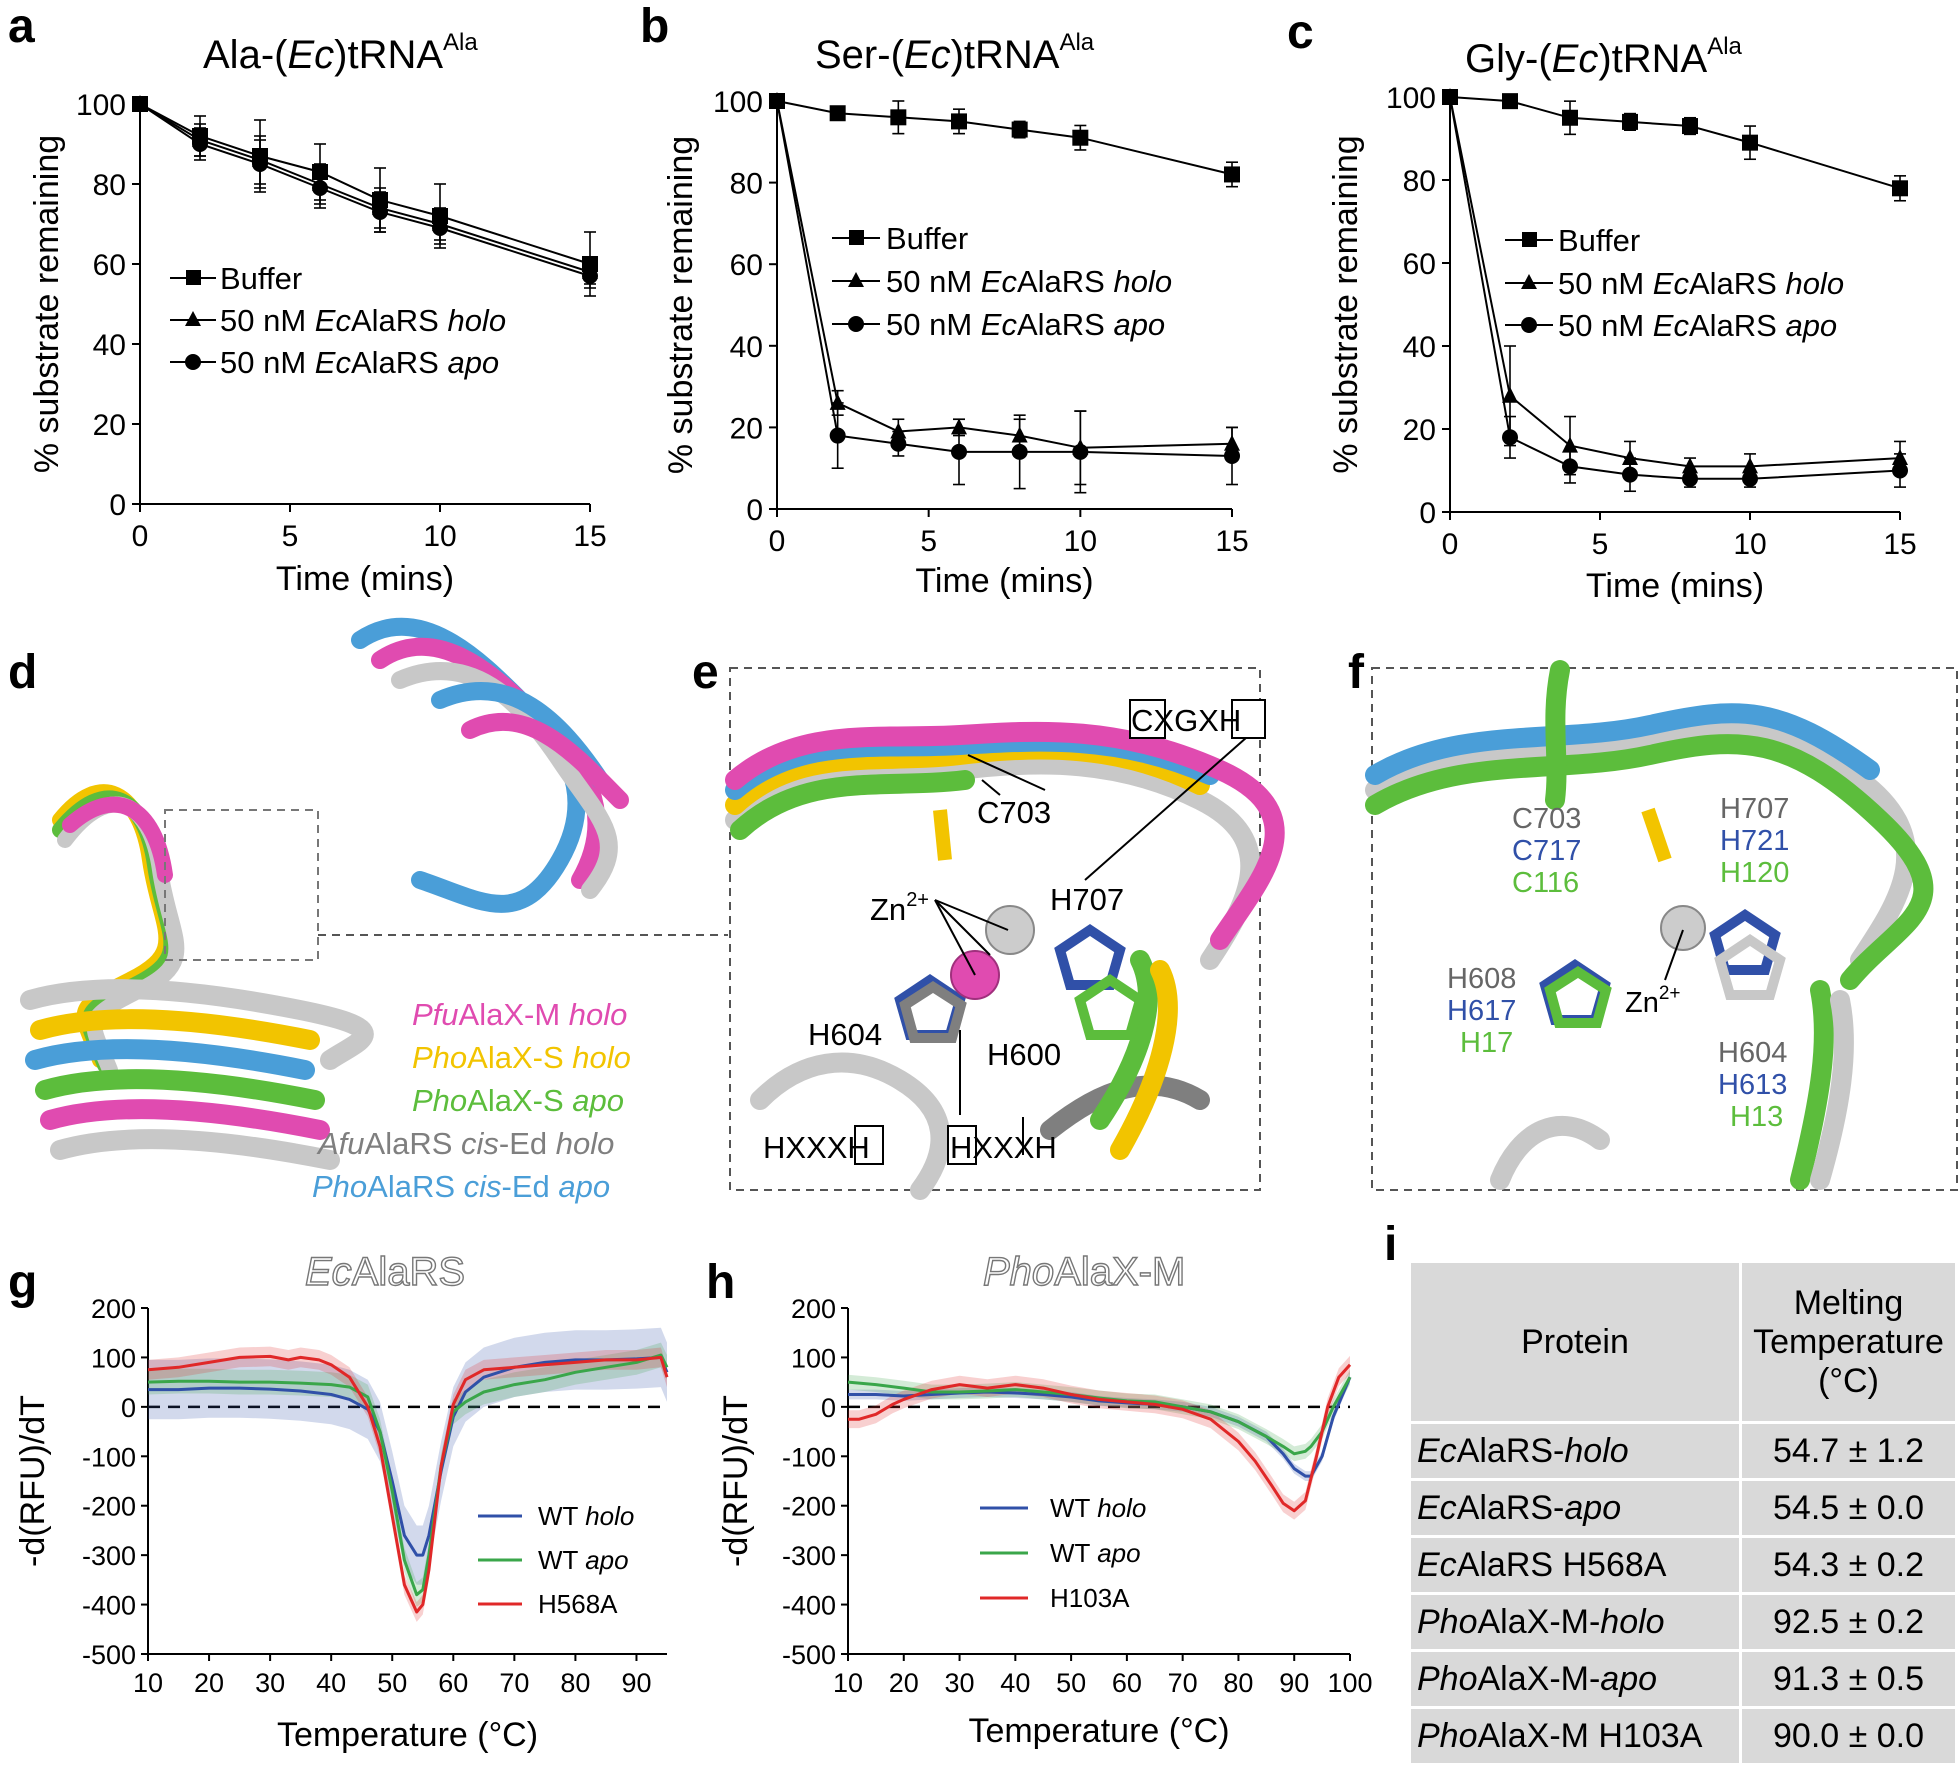 Image resolution: width=1959 pixels, height=1766 pixels. Describe the element at coordinates (1450, 544) in the screenshot. I see `x-tick-label: 0` at that location.